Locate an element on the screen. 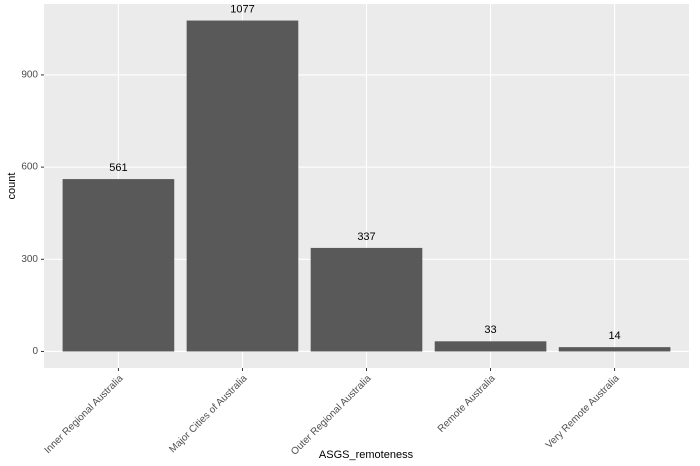 Image resolution: width=700 pixels, height=466 pixels. y-axis-title: count is located at coordinates (12, 186).